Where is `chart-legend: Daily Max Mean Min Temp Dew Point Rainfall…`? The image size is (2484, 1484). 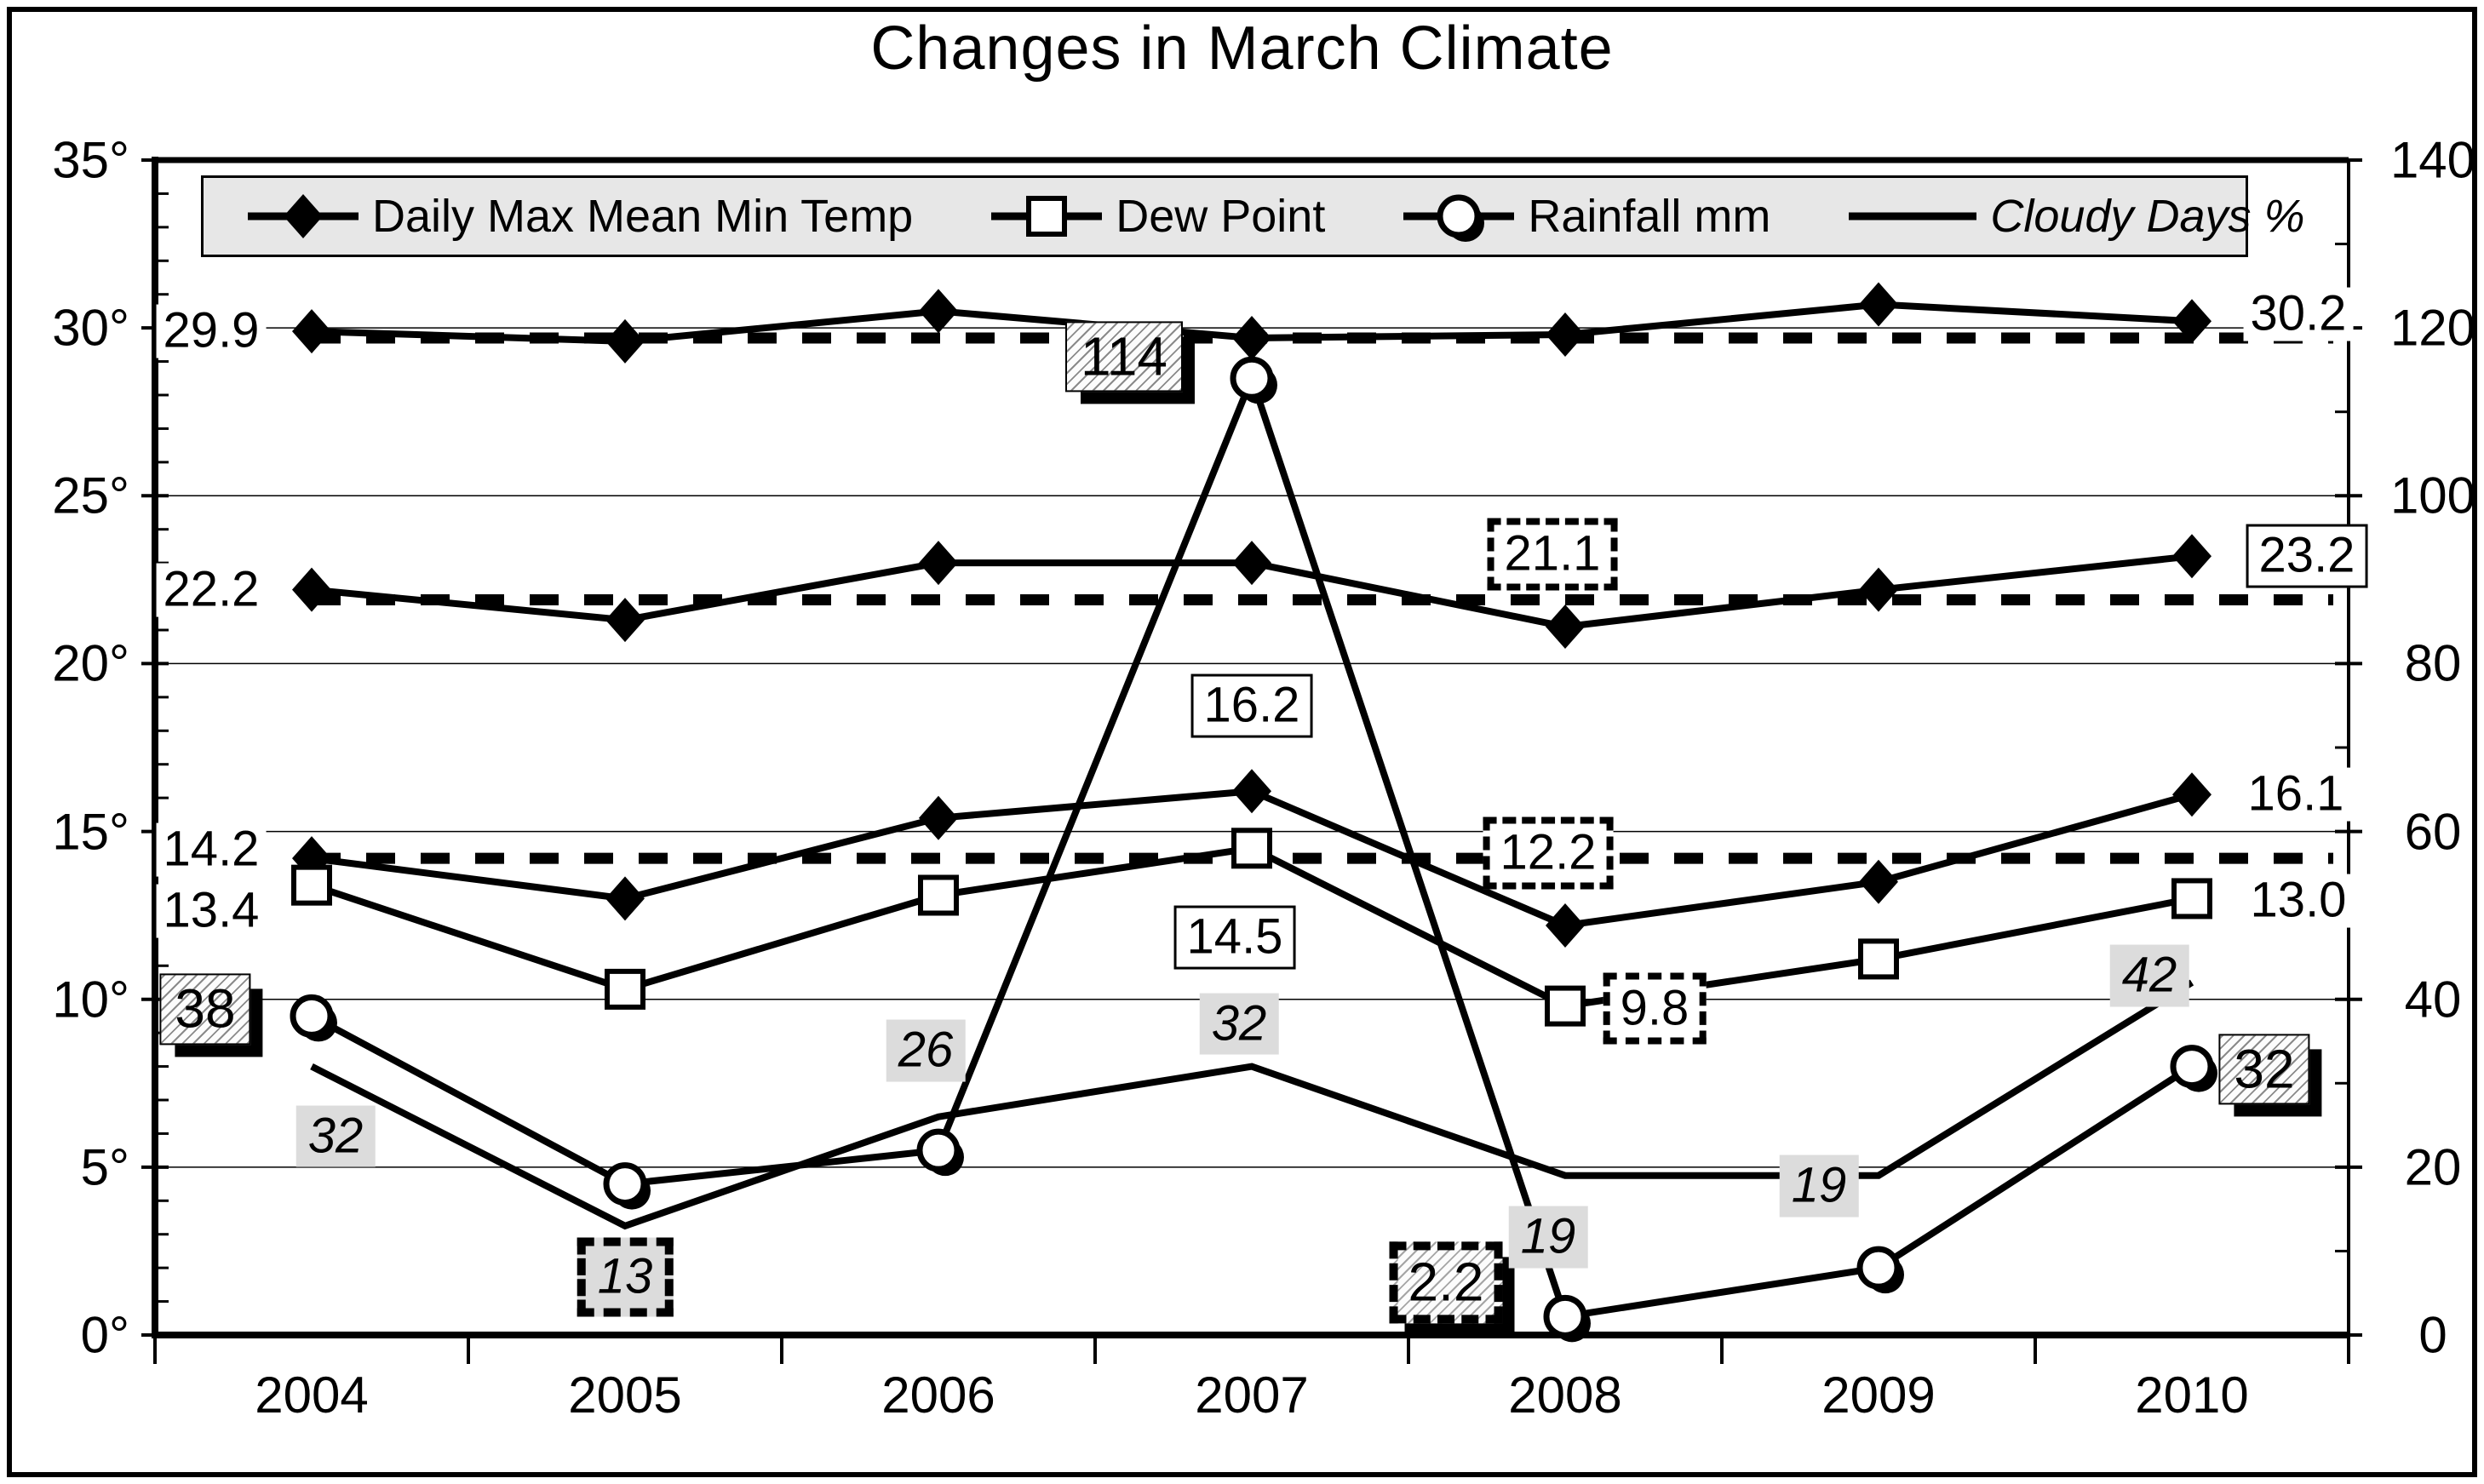 chart-legend: Daily Max Mean Min Temp Dew Point Rainfall… is located at coordinates (1253, 216).